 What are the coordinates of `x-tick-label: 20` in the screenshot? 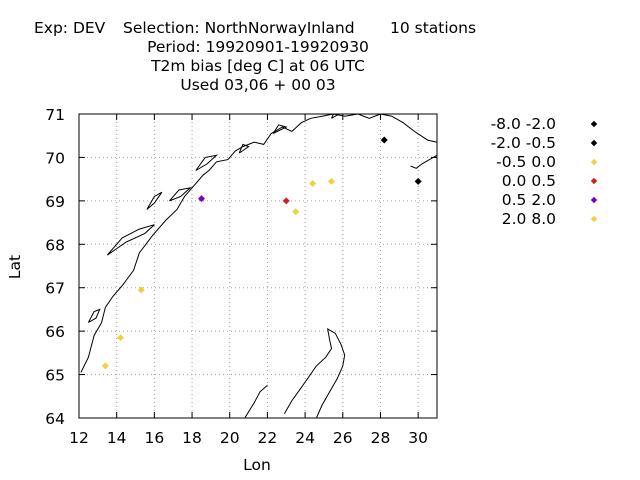 It's located at (230, 438).